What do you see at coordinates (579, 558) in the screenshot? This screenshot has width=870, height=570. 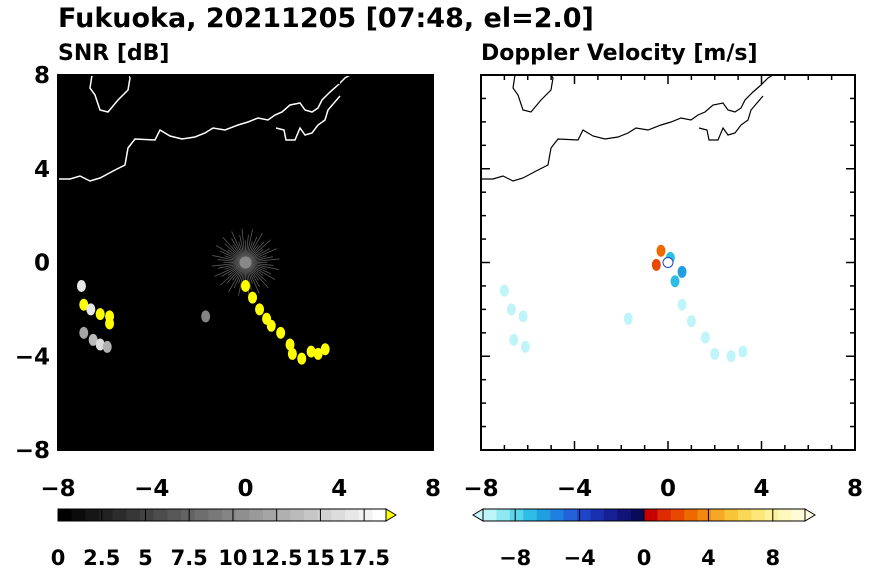 I see `colorbar-tick-label: −4` at bounding box center [579, 558].